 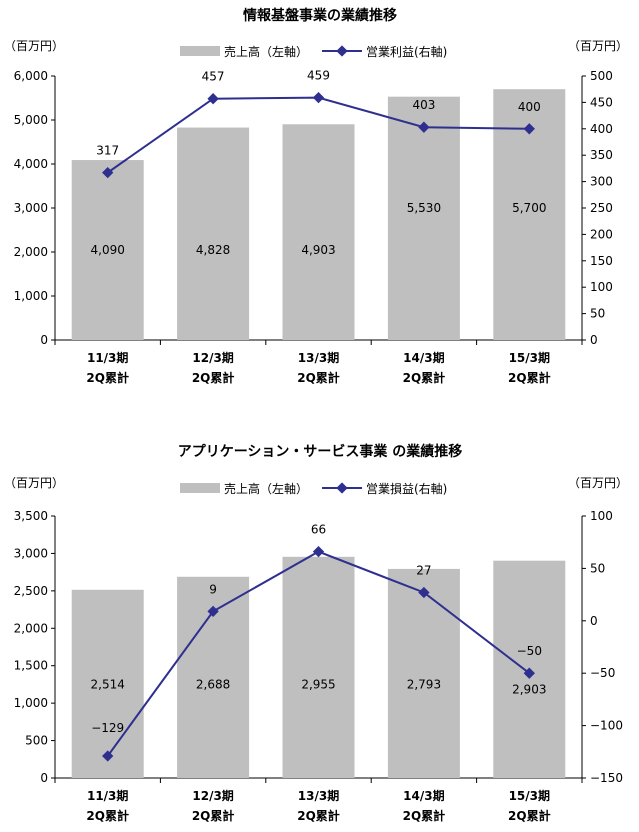 What do you see at coordinates (529, 690) in the screenshot?
I see `chart-2-bar-value-label: 2,903` at bounding box center [529, 690].